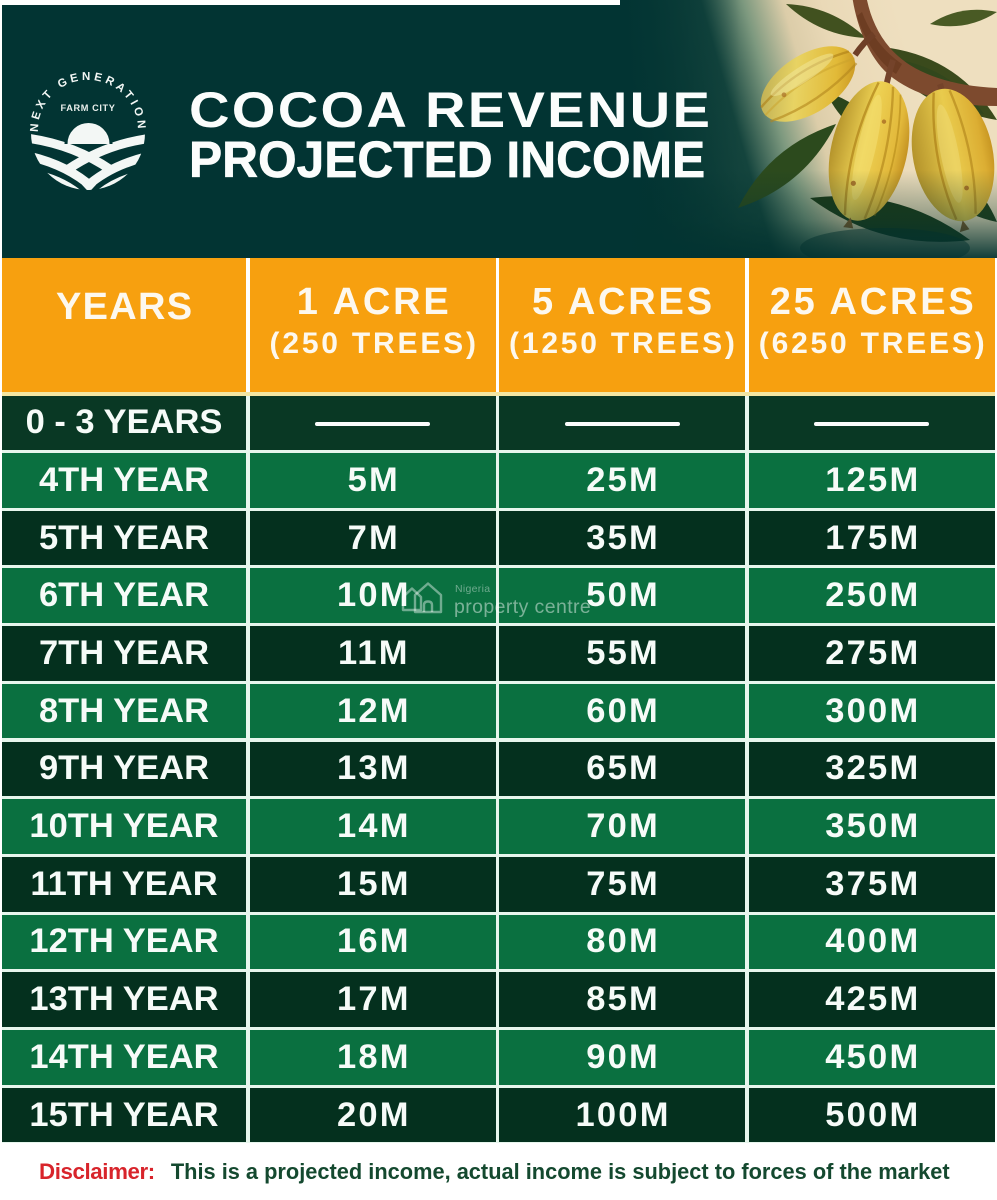 The height and width of the screenshot is (1200, 997). What do you see at coordinates (522, 607) in the screenshot?
I see `svg-text: property centre` at bounding box center [522, 607].